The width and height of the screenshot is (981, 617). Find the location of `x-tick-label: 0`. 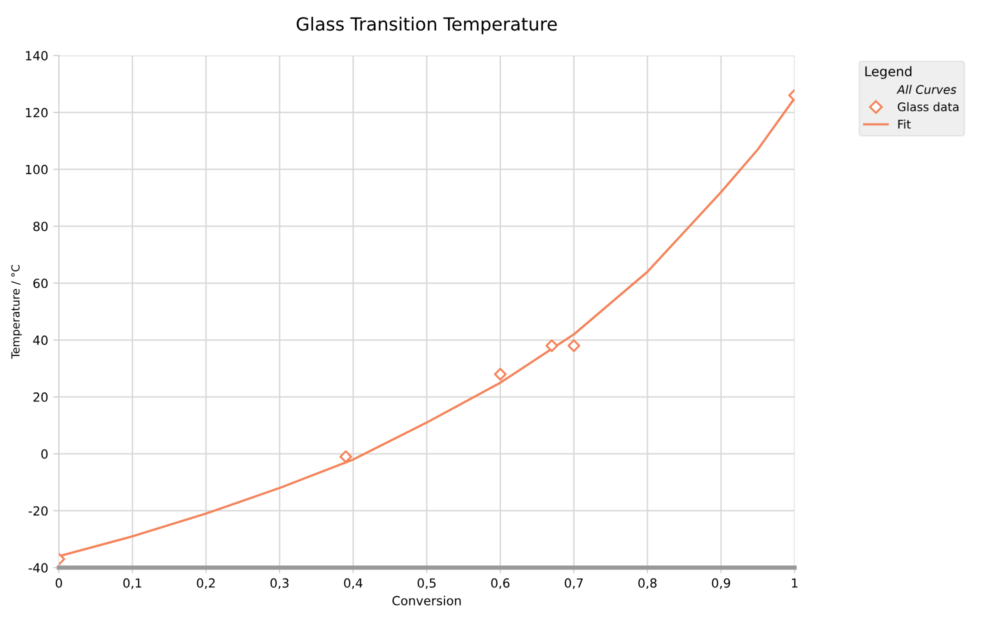

x-tick-label: 0 is located at coordinates (59, 583).